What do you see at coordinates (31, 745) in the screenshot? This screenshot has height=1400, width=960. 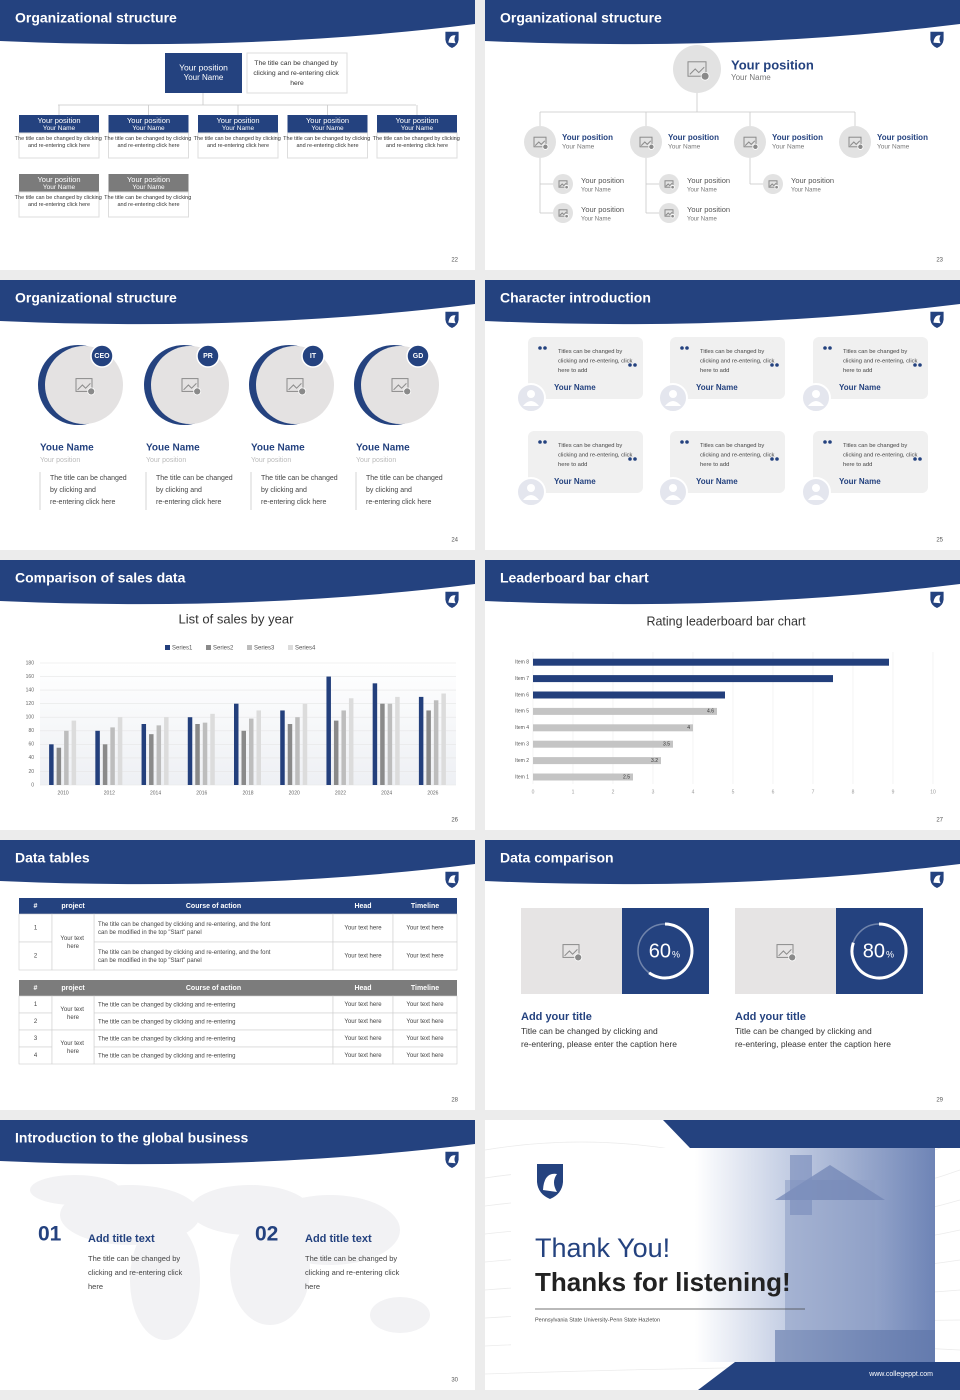 I see `y-tick-label: 60` at bounding box center [31, 745].